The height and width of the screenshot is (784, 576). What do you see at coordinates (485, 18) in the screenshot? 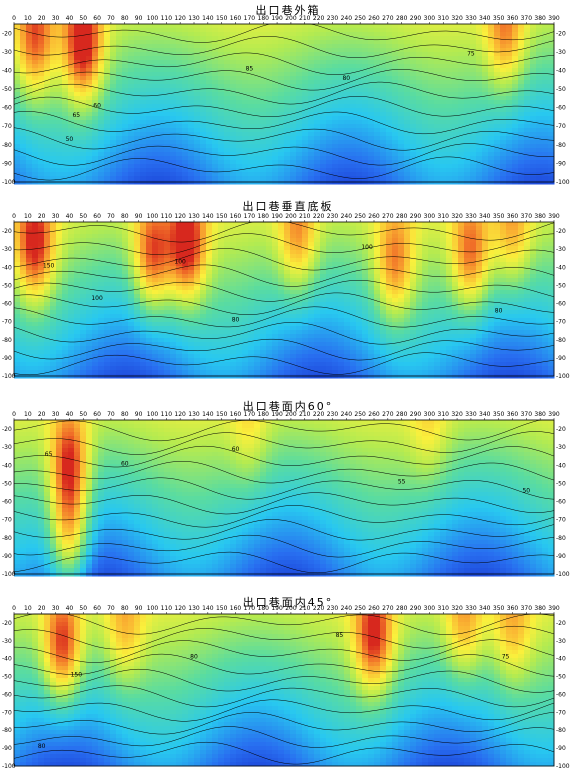
I see `x-tick-label: 340` at bounding box center [485, 18].